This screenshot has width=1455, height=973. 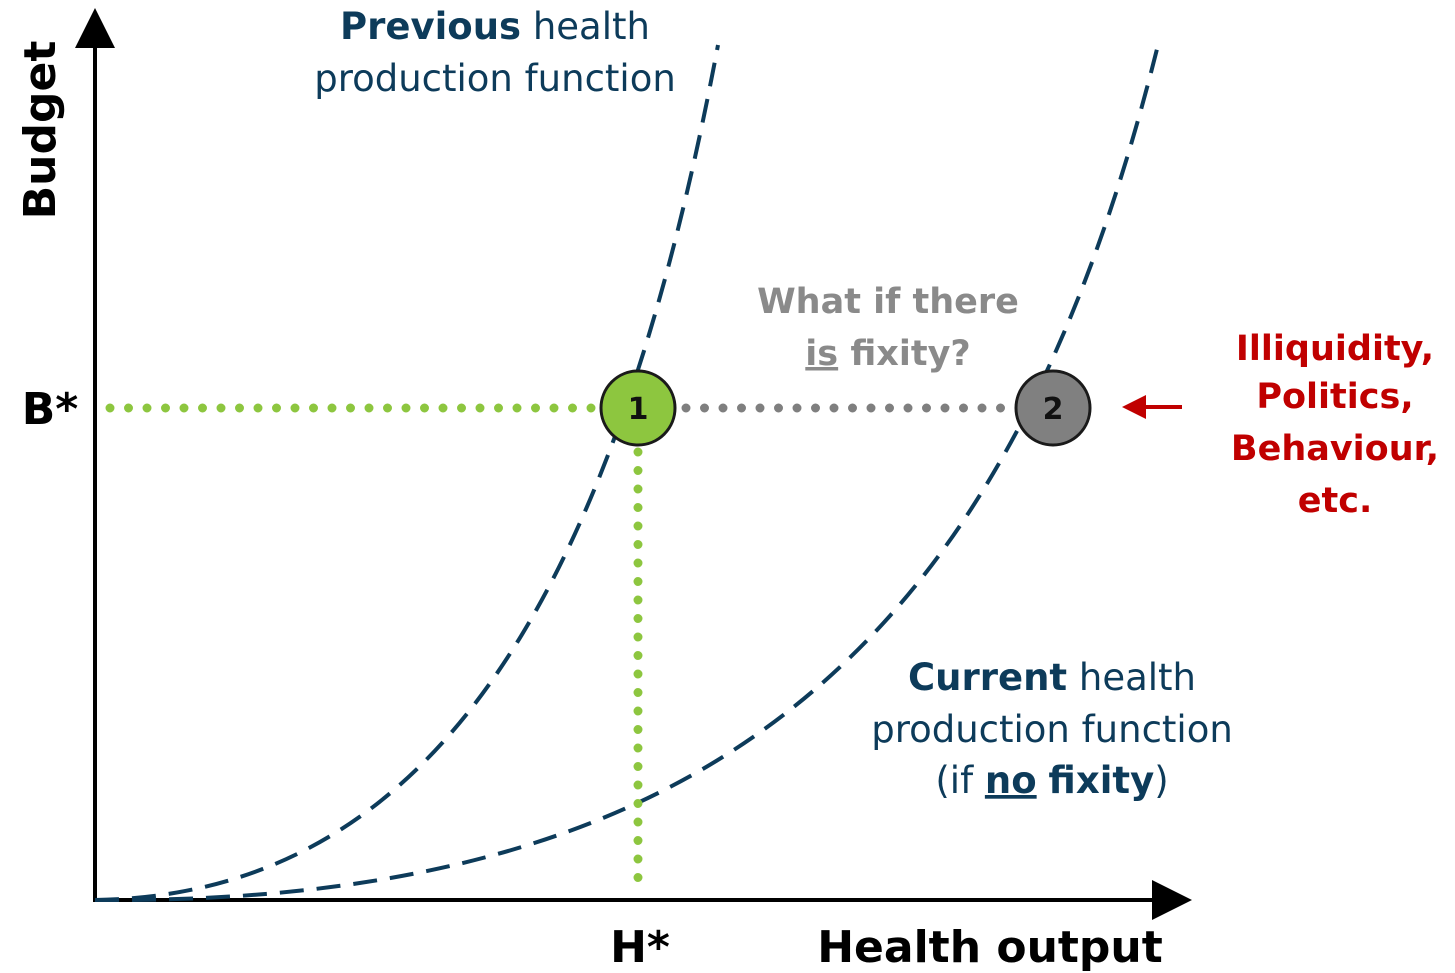 I want to click on current-label-line1: Current health, so click(x=1052, y=677).